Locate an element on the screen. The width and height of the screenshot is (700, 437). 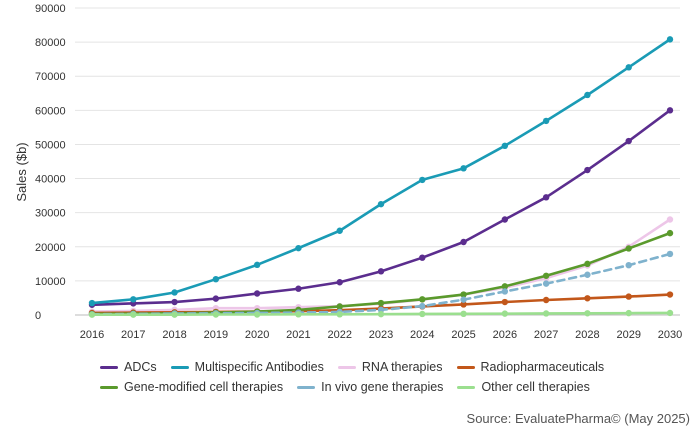
y-tick-label: 60000 is located at coordinates (50, 111).